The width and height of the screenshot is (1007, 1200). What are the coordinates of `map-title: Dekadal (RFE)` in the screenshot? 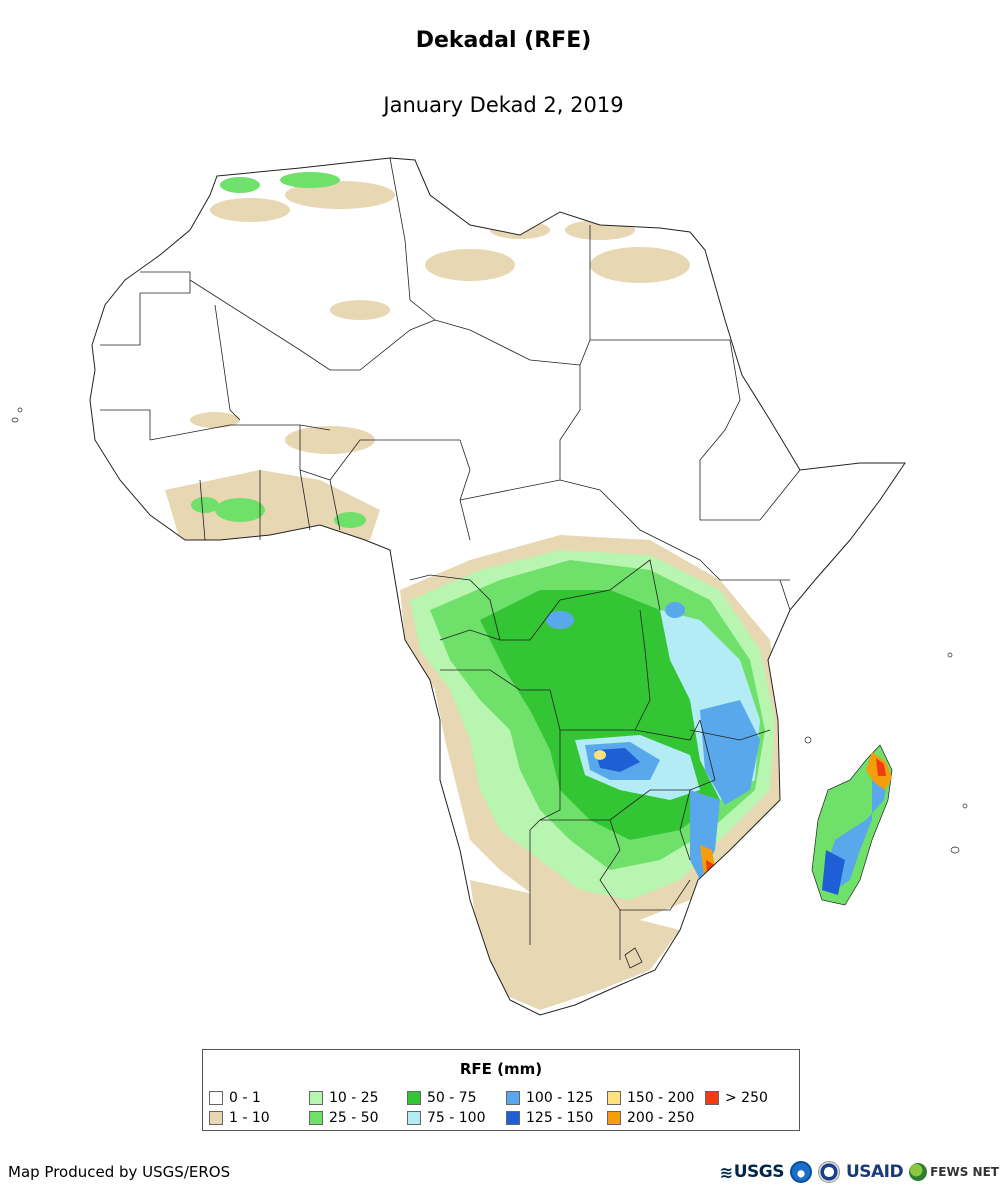 It's located at (503, 40).